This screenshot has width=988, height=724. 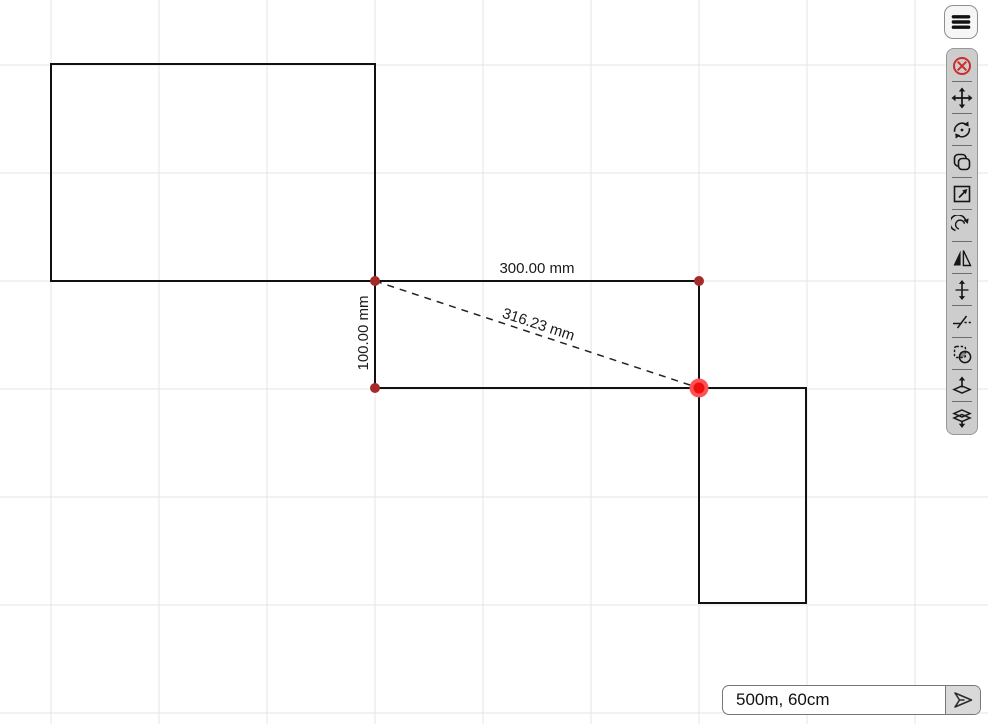 I want to click on rectangle-shape-tall, so click(x=752, y=495).